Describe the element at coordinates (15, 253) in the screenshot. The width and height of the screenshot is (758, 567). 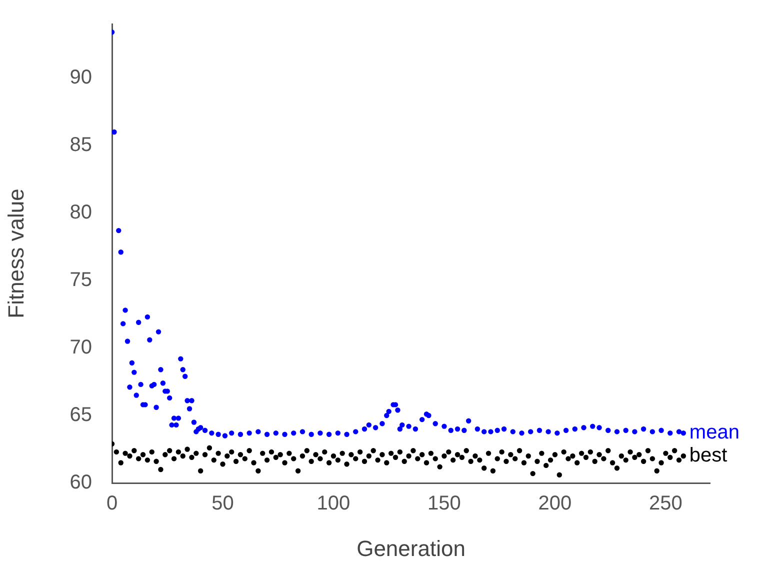
I see `y-axis-title: Fitness value` at that location.